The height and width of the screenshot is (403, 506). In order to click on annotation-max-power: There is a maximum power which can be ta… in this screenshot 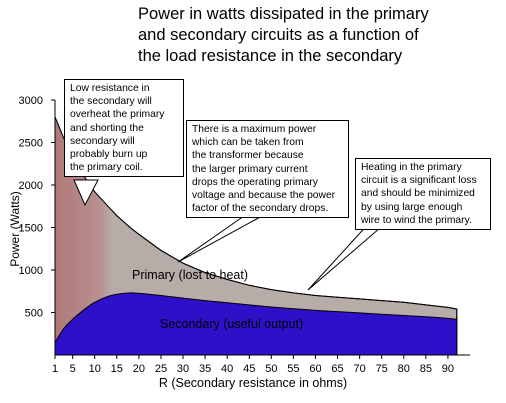, I will do `click(267, 169)`.